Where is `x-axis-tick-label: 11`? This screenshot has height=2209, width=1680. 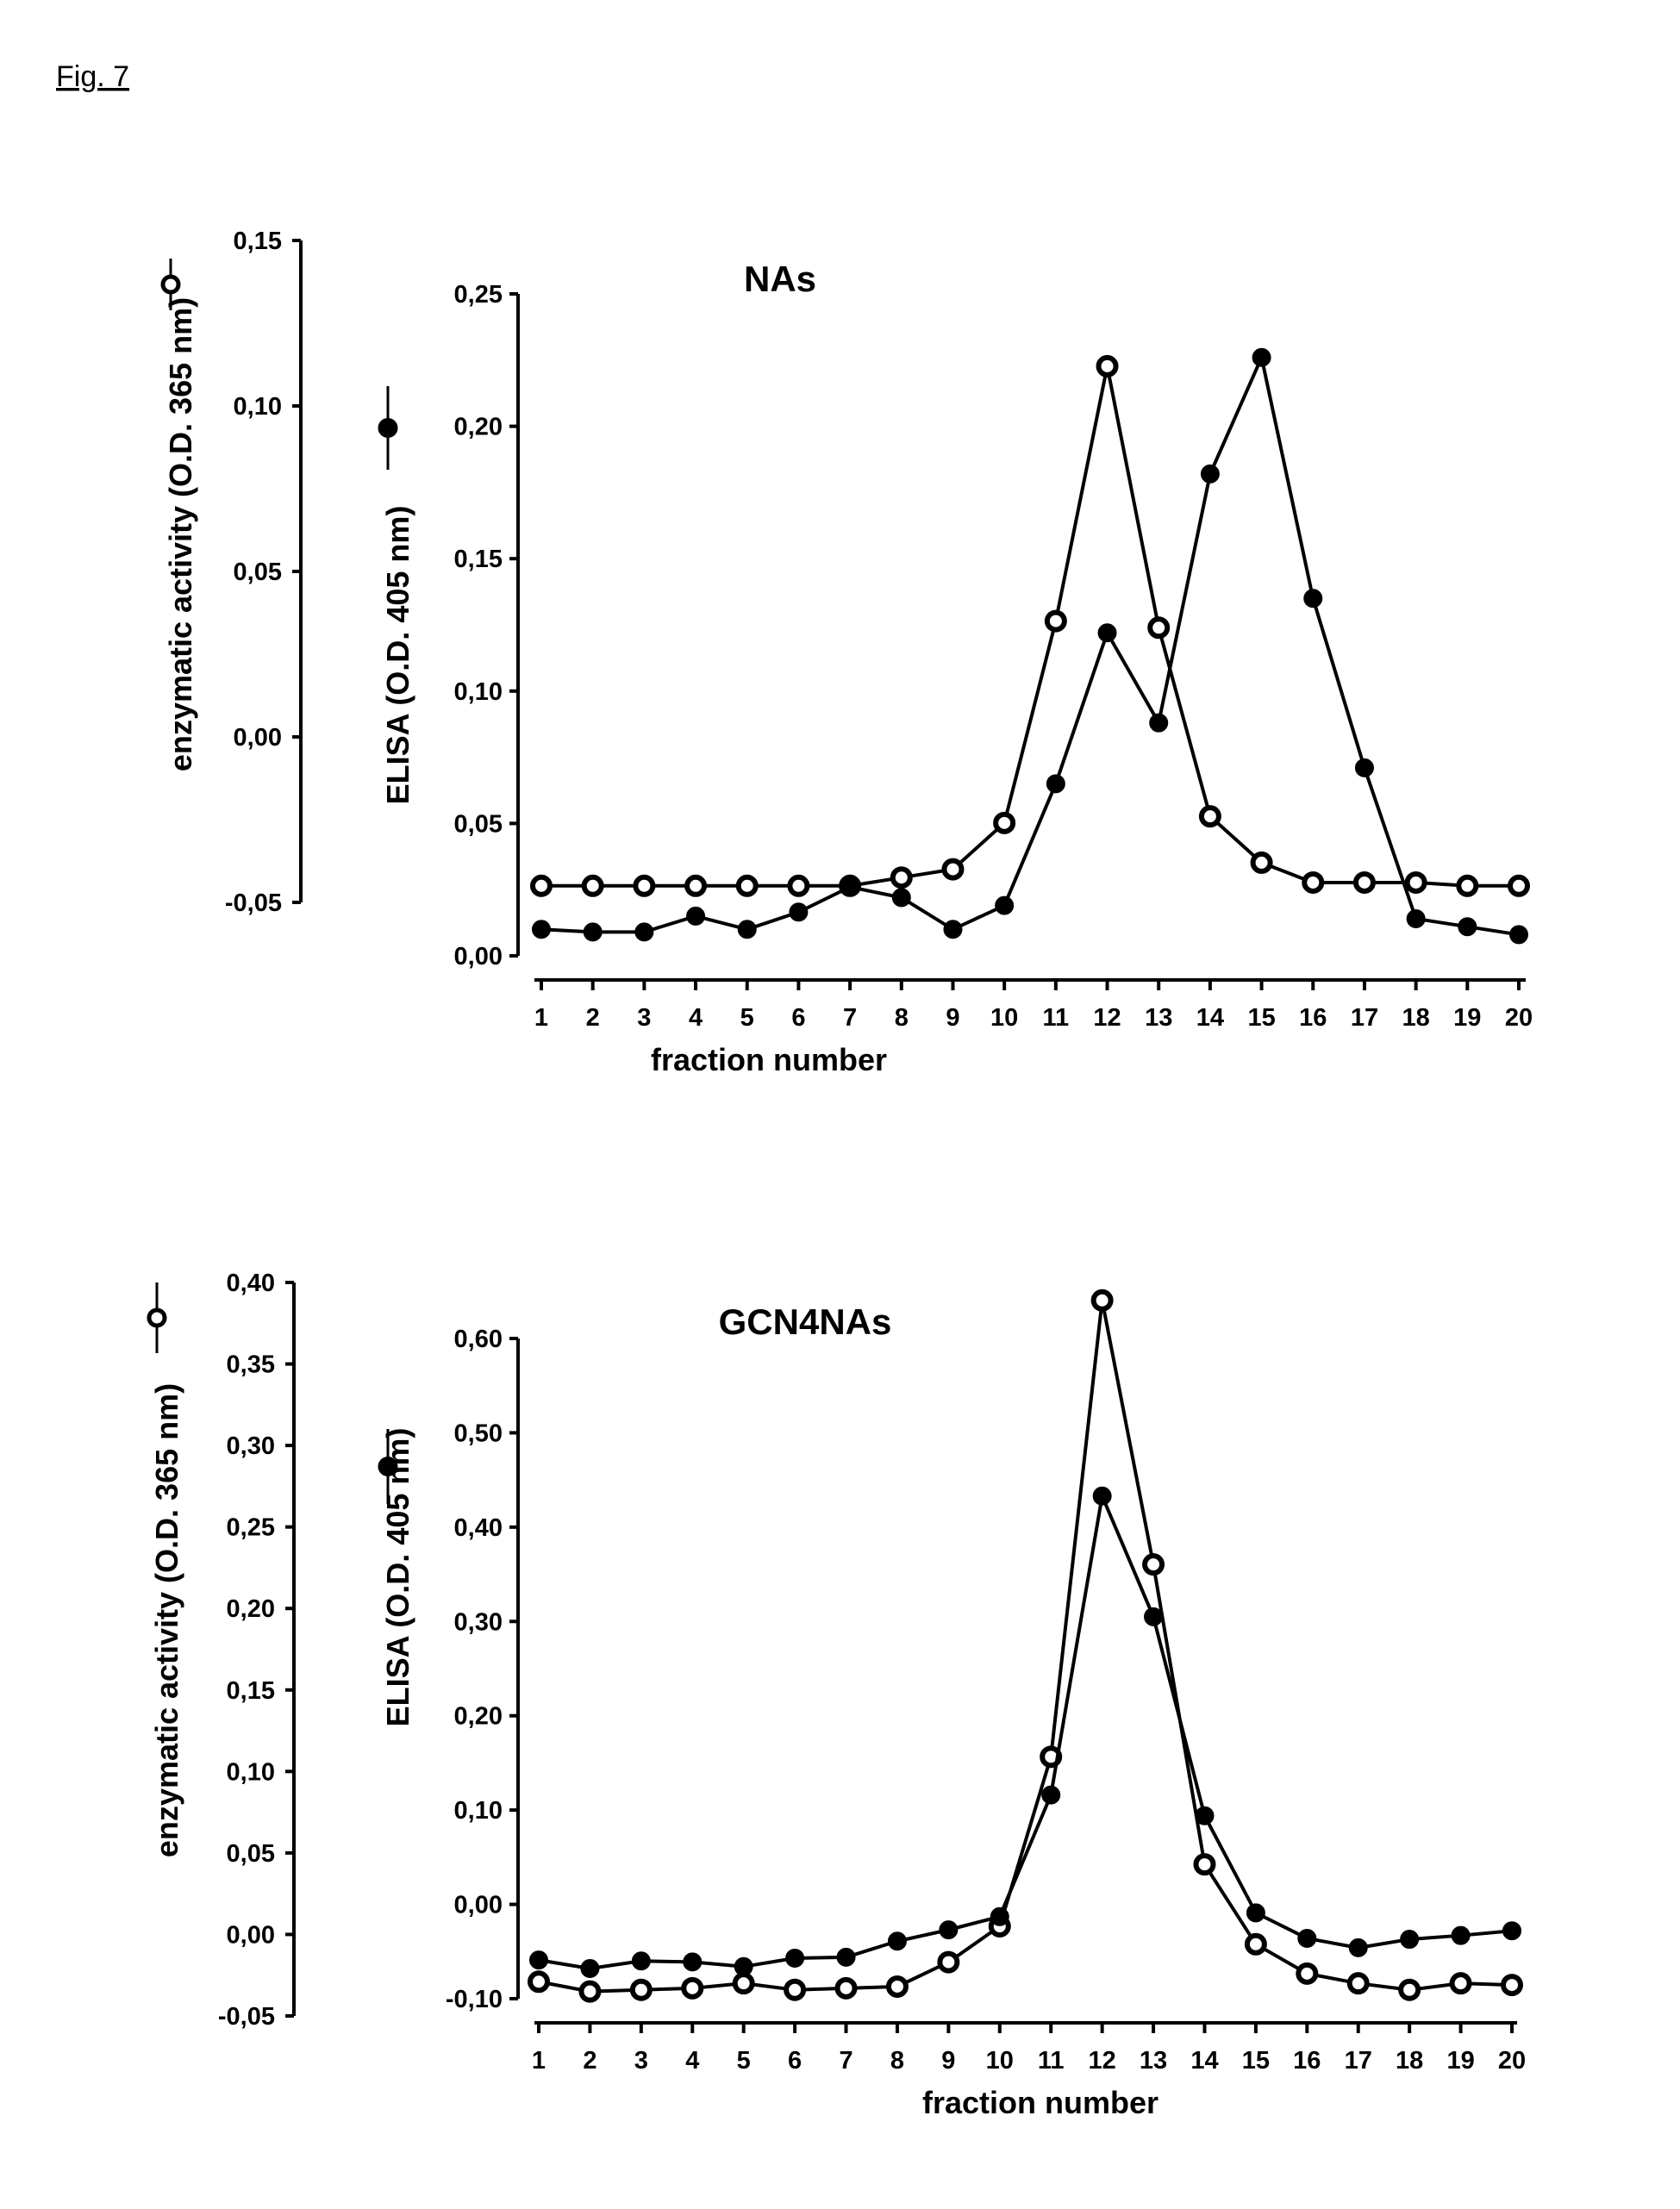
x-axis-tick-label: 11 is located at coordinates (1056, 1018).